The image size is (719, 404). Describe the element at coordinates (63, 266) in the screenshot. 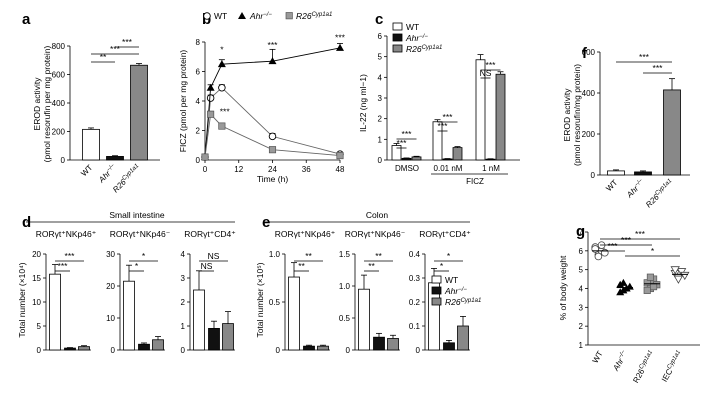

I see `panel-d-sub0-sig-label: ***` at that location.